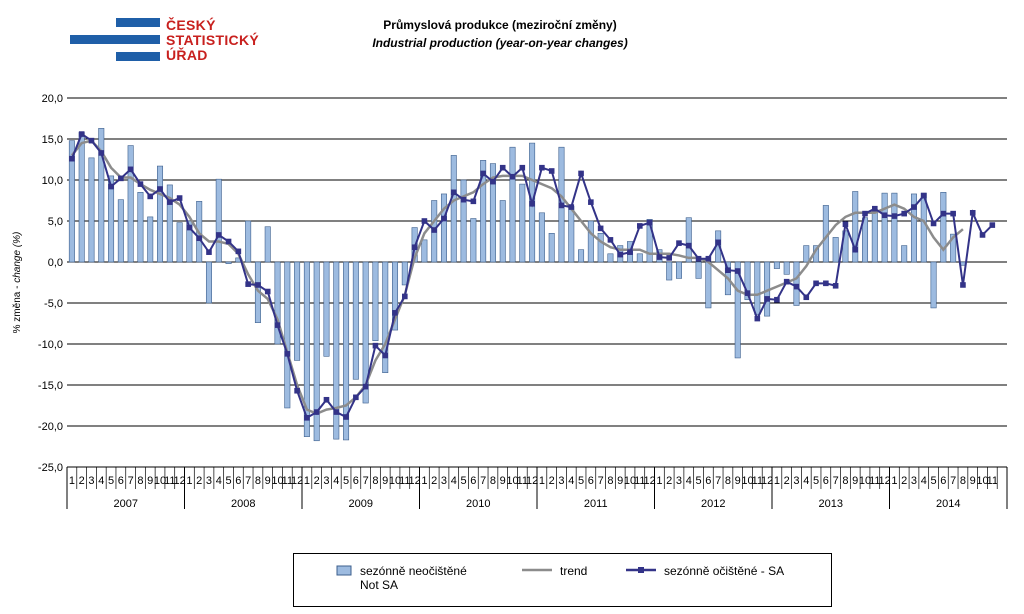 This screenshot has width=1024, height=614. What do you see at coordinates (126, 504) in the screenshot?
I see `x-tick-year: 2007` at bounding box center [126, 504].